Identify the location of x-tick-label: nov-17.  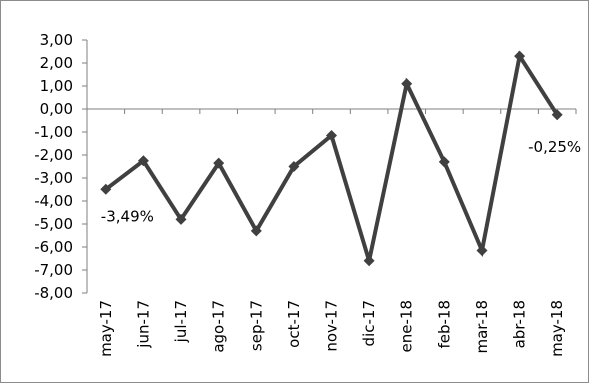
(332, 326).